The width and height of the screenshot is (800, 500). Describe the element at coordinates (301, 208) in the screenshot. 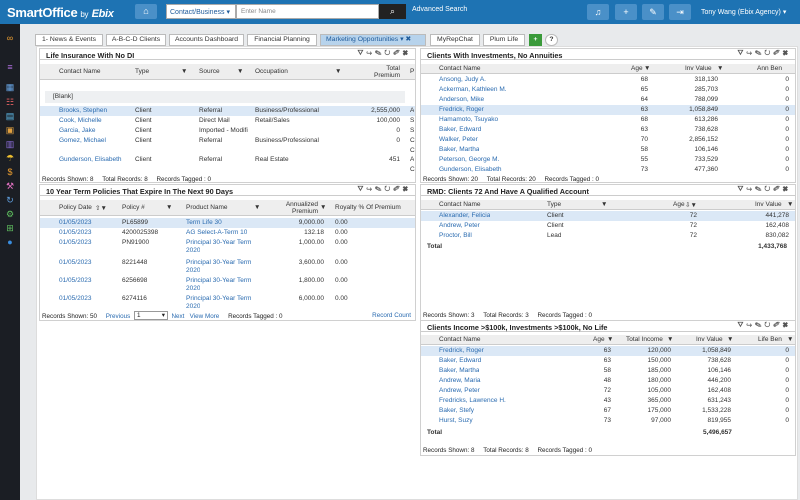

I see `col-annualized-premium: Annualized Premium` at that location.